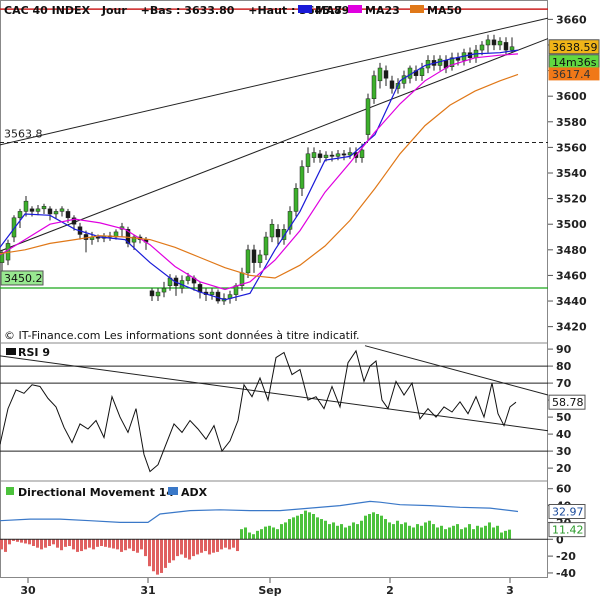  I want to click on price-axis-tick-label: 3480, so click(571, 250).